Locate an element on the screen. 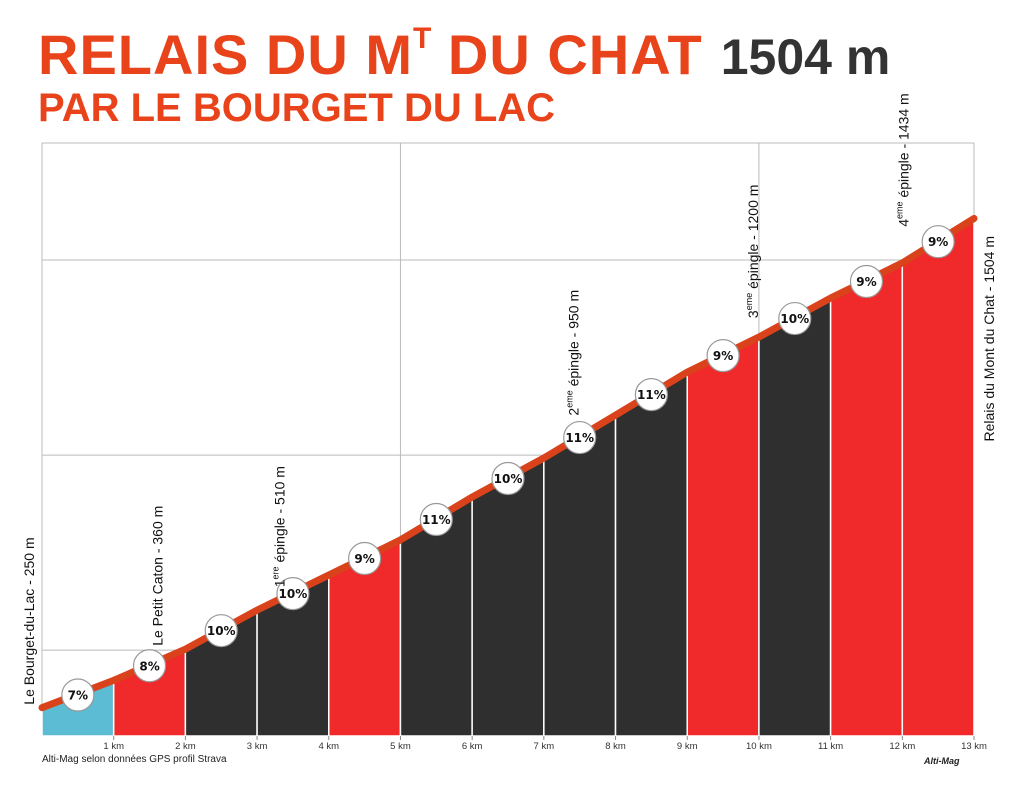 This screenshot has height=791, width=1024. milestone-annotation: Le Petit Caton - 360 m is located at coordinates (158, 576).